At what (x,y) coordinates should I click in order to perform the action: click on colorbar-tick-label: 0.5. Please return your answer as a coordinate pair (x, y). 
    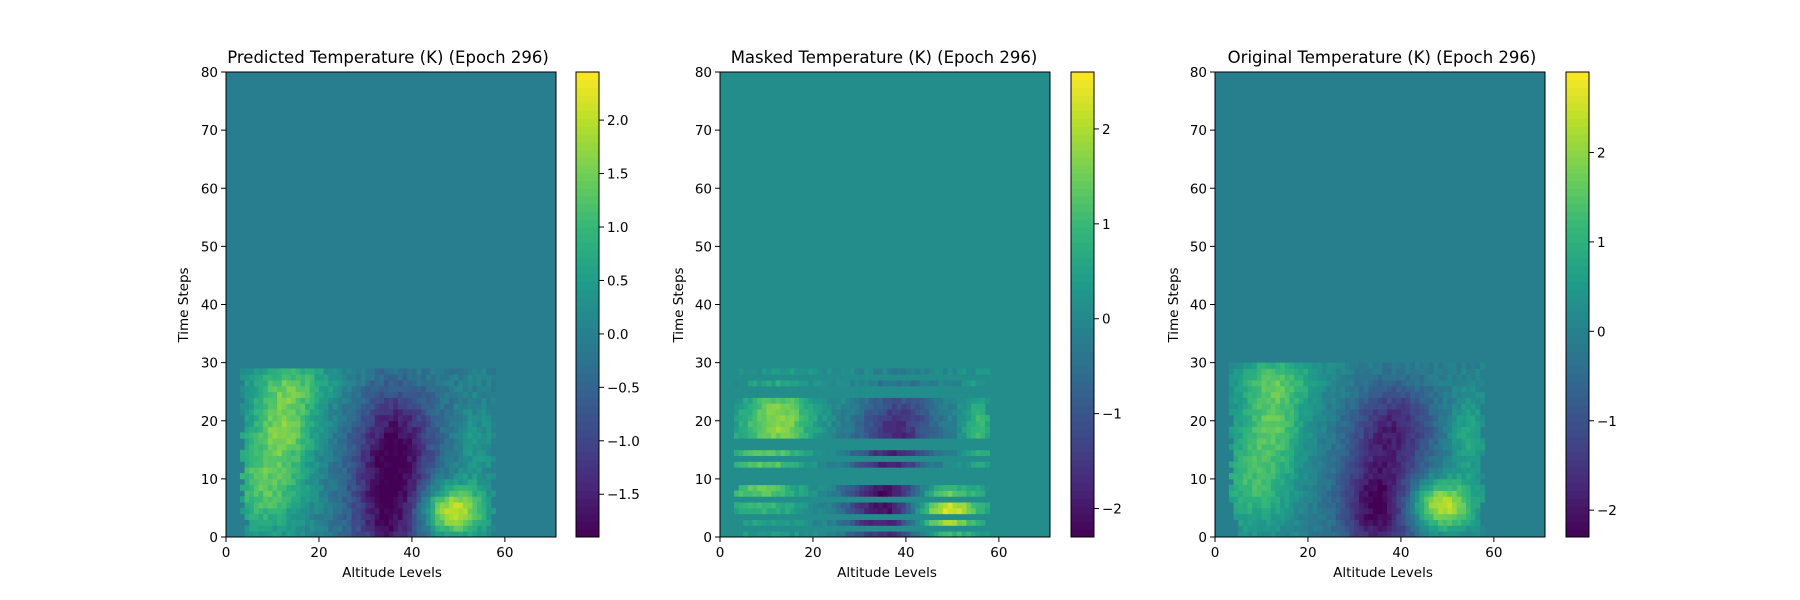
    Looking at the image, I should click on (617, 281).